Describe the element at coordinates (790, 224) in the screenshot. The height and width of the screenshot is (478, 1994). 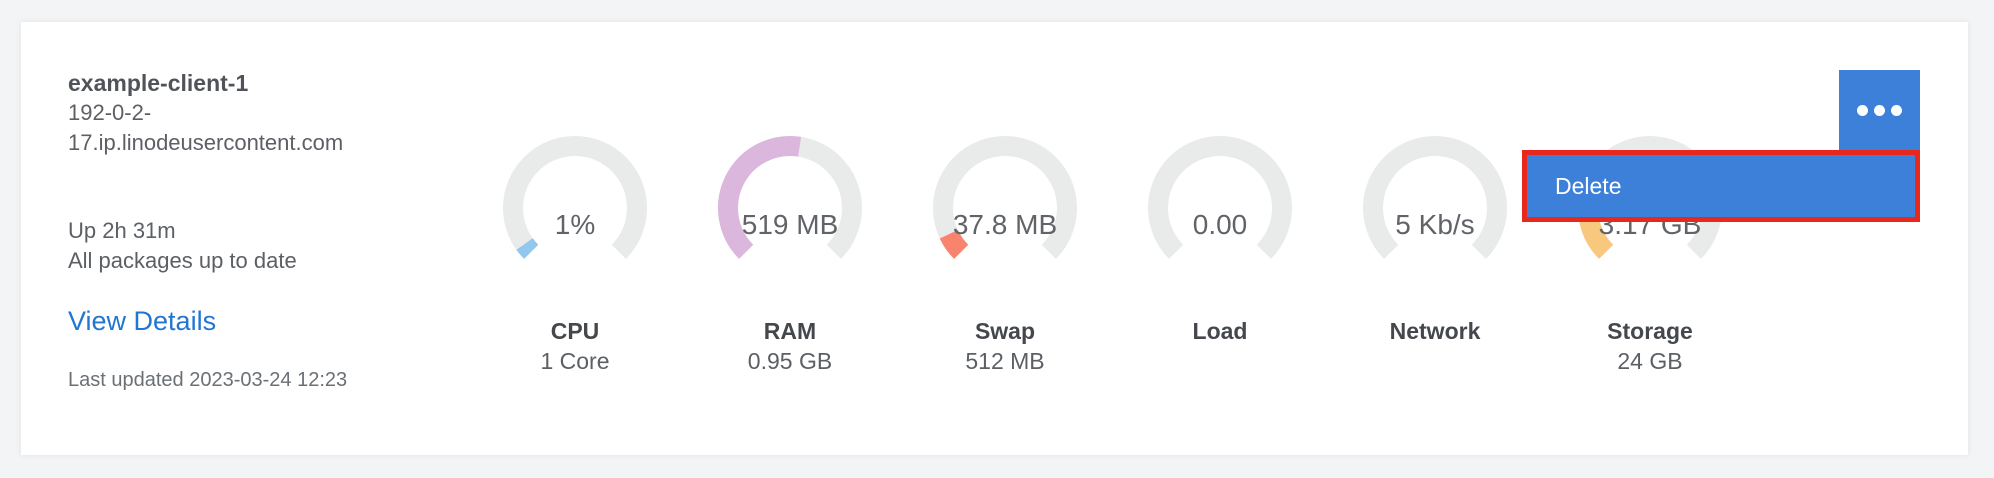
I see `gauge-value: 519 MB` at that location.